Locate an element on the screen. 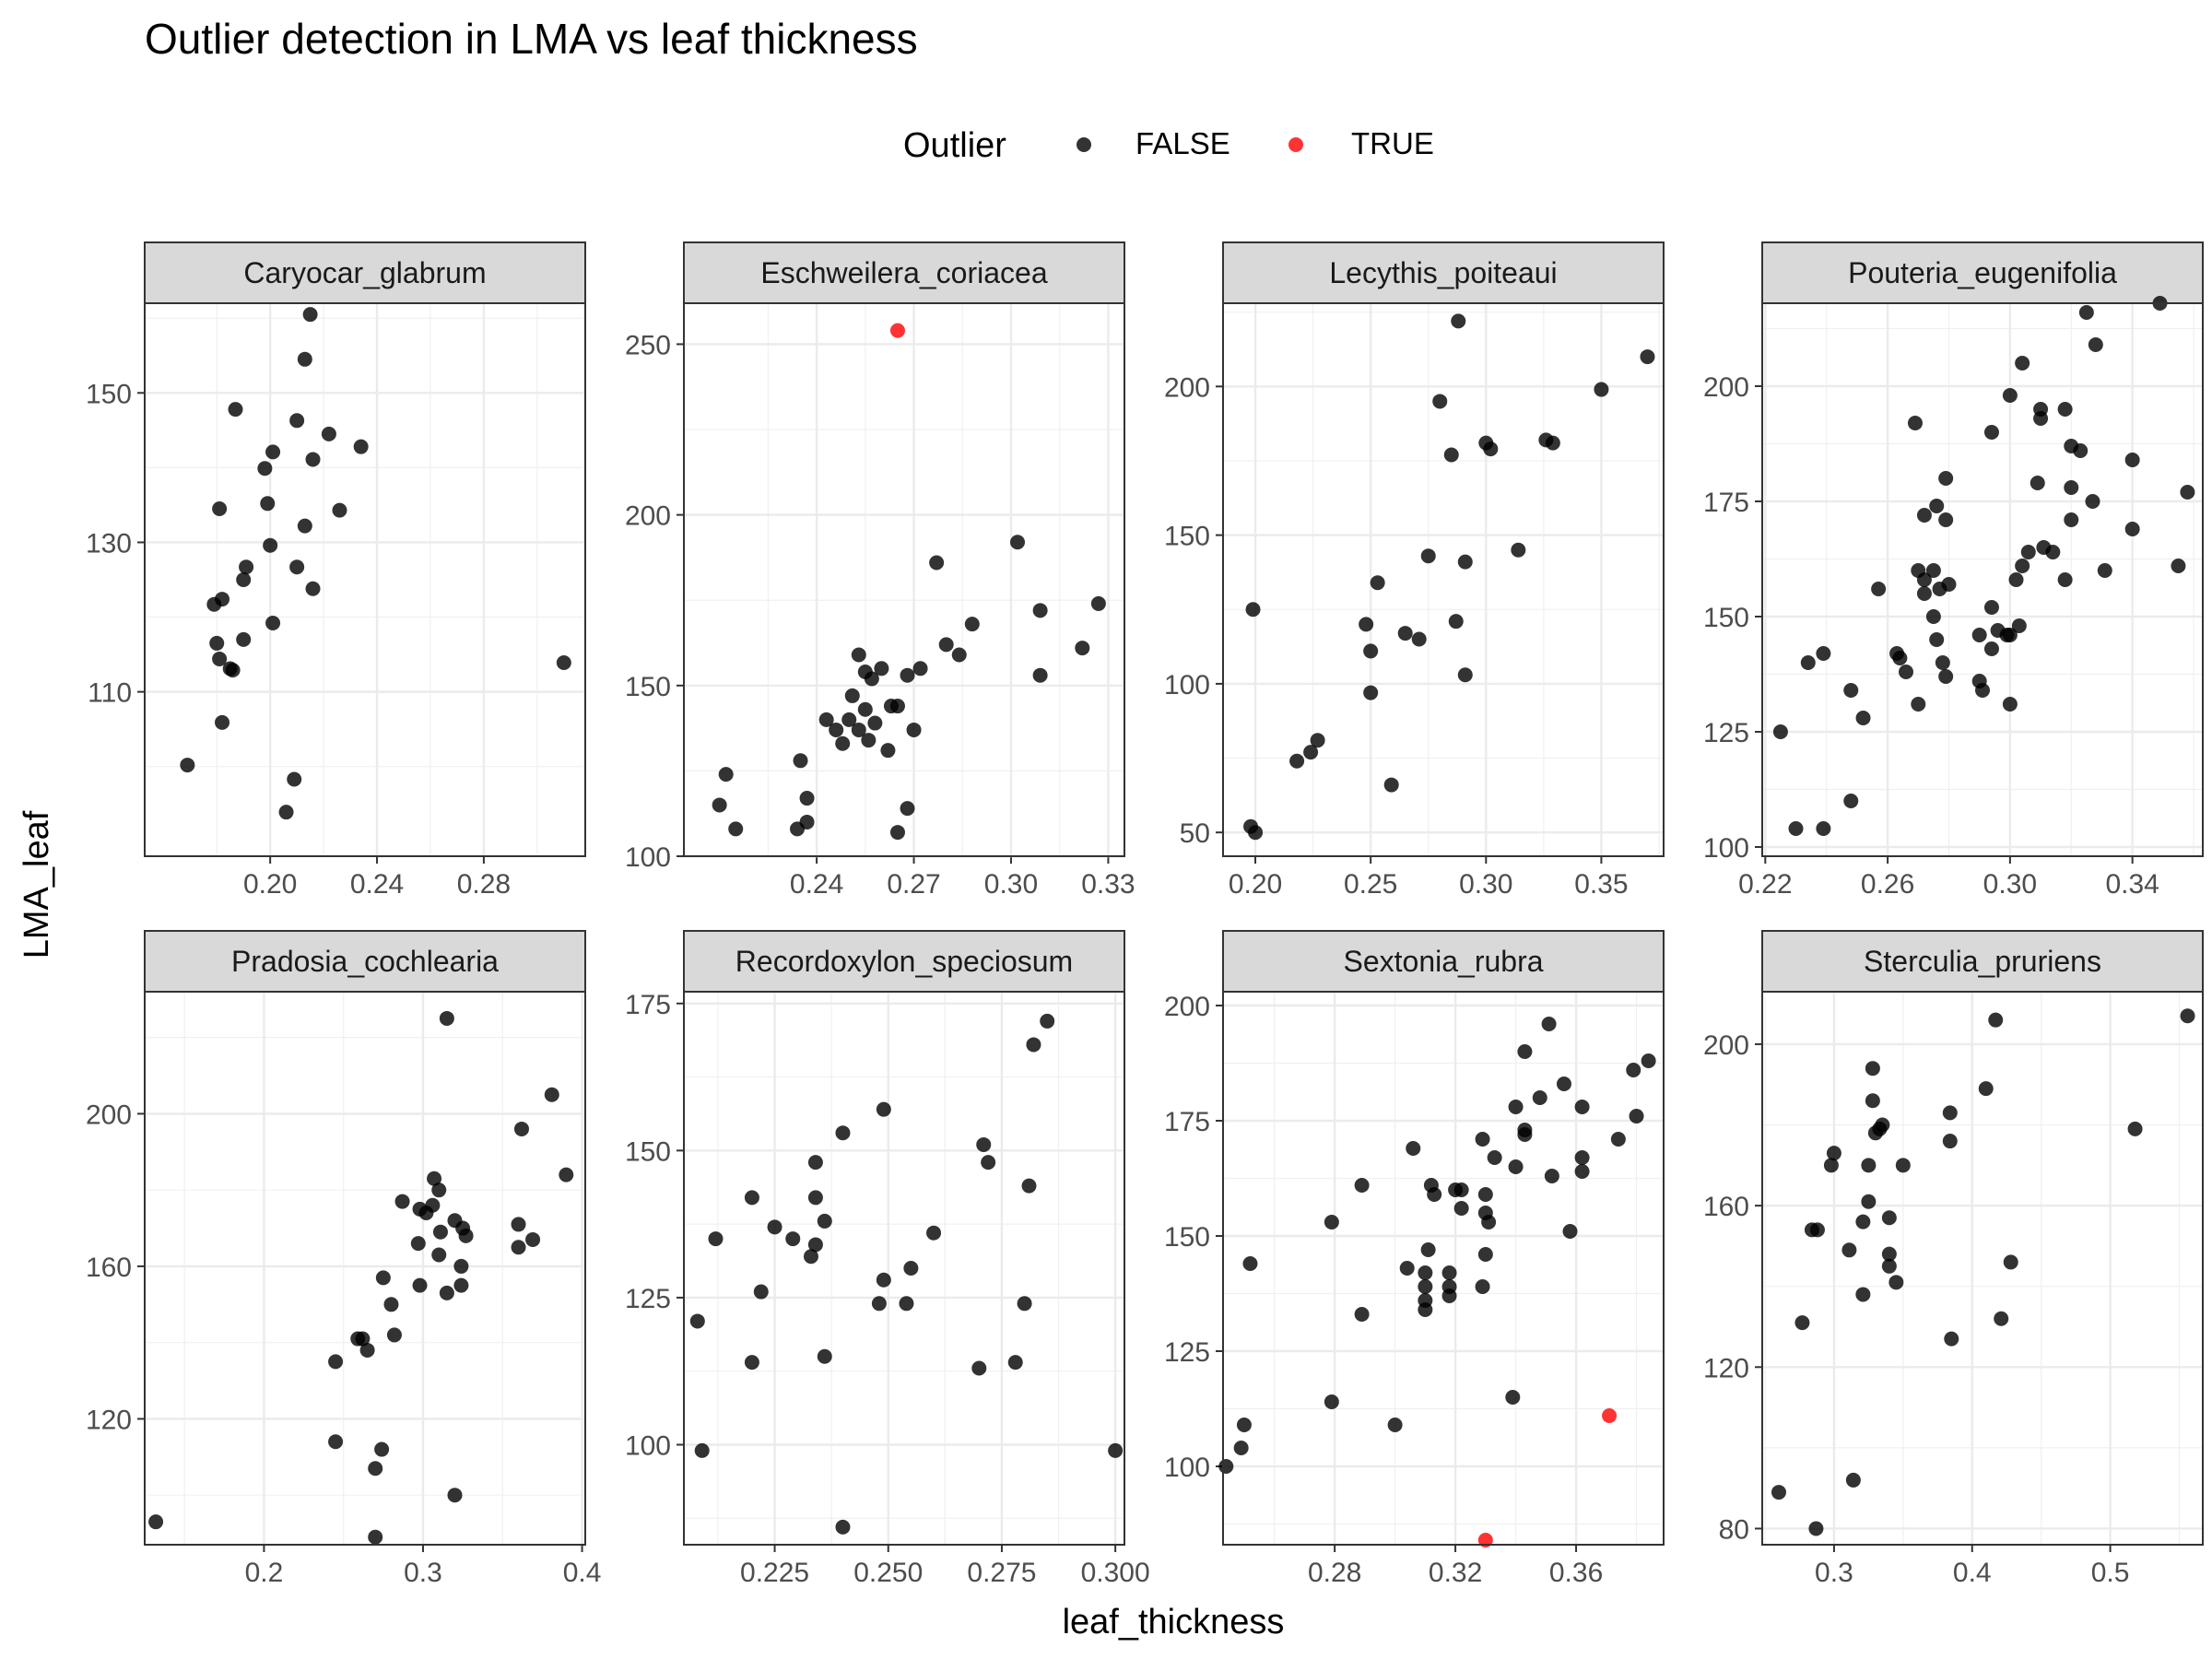  x-tick-label: 0.3 is located at coordinates (423, 1573).